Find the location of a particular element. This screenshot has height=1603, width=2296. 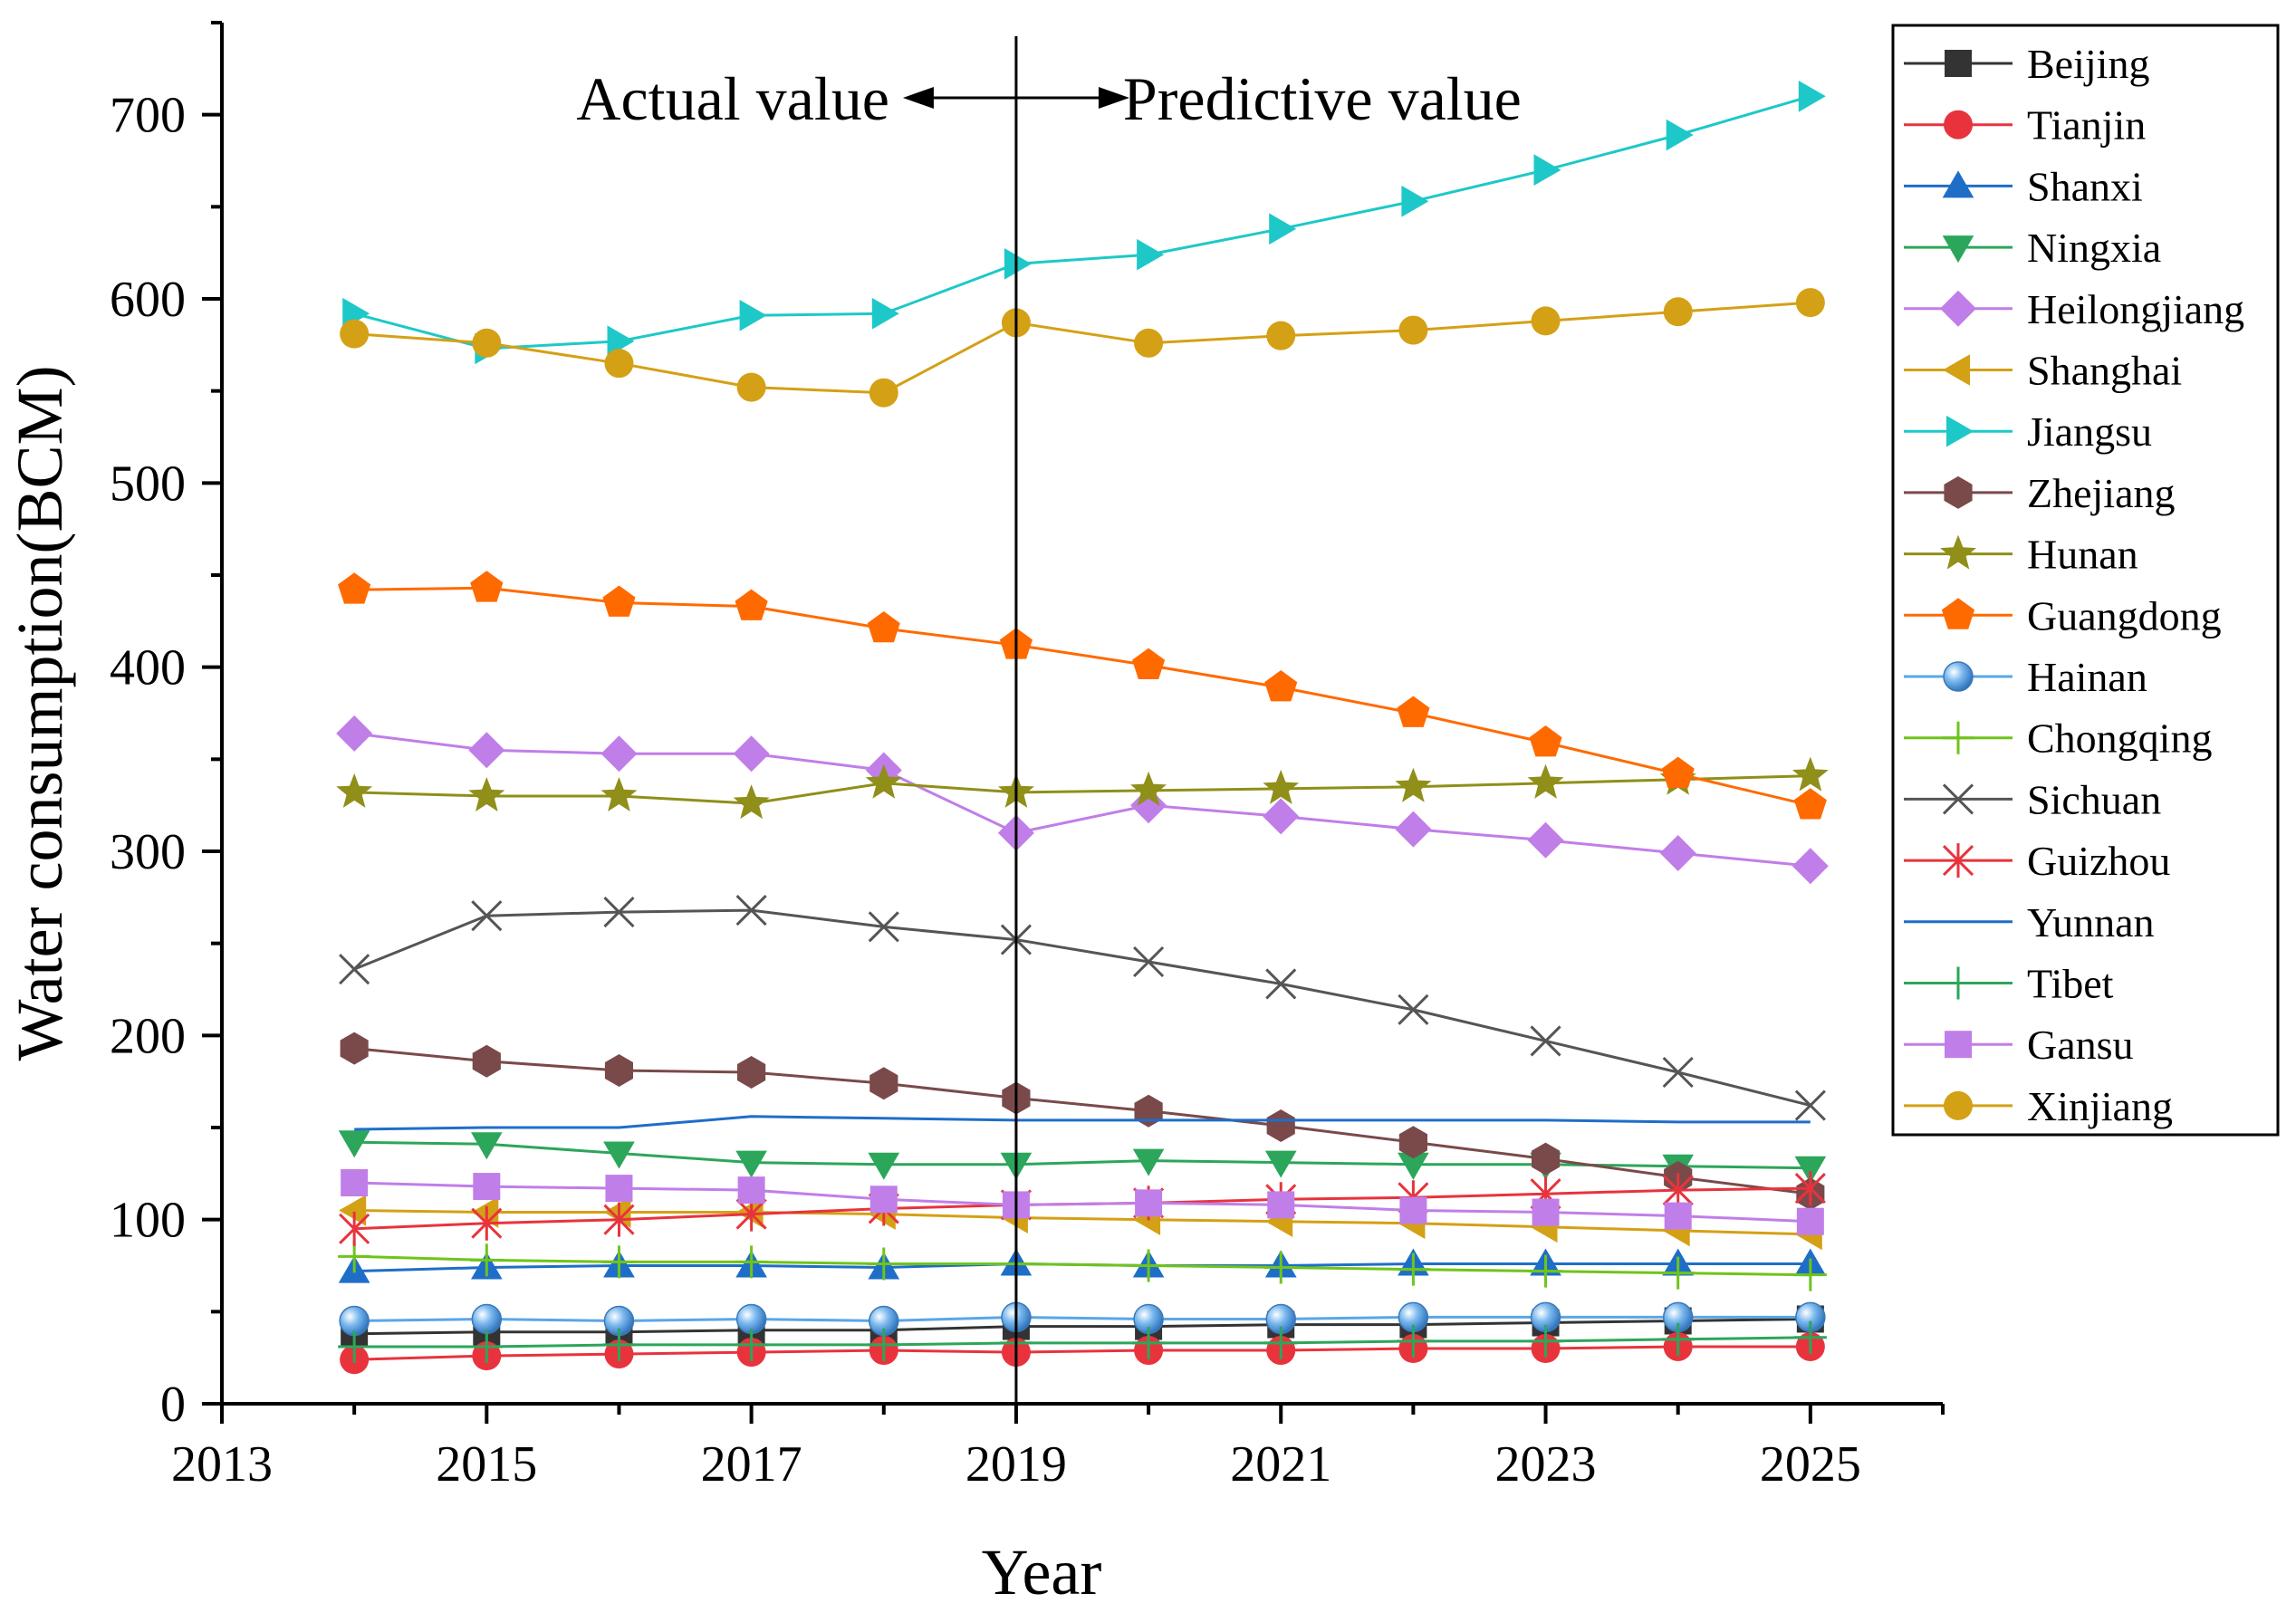

series-line-zhejiang is located at coordinates (1082, 1121).